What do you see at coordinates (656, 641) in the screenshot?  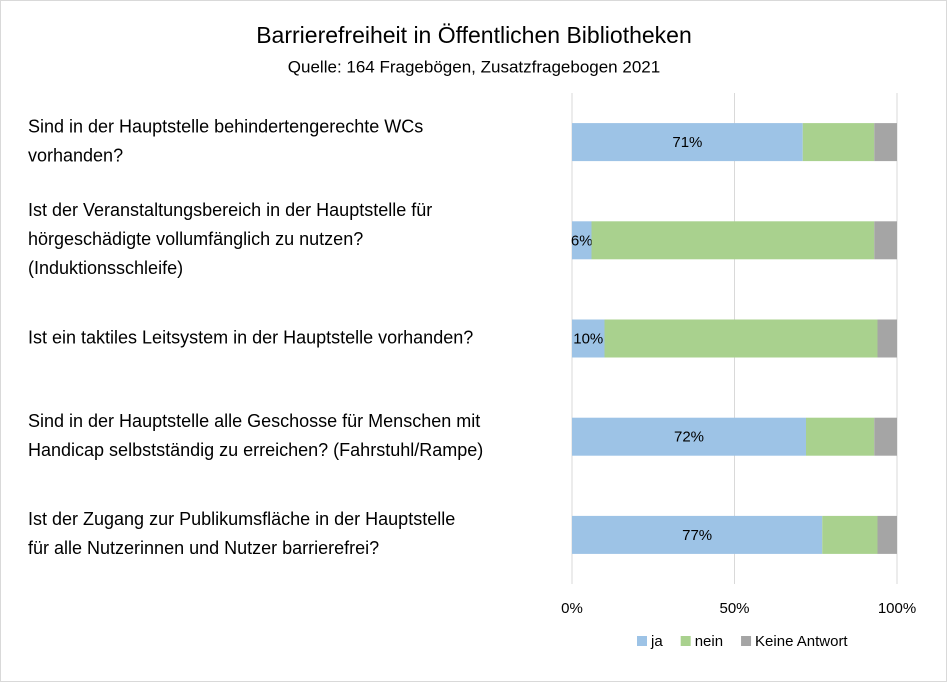 I see `legend-label: ja` at bounding box center [656, 641].